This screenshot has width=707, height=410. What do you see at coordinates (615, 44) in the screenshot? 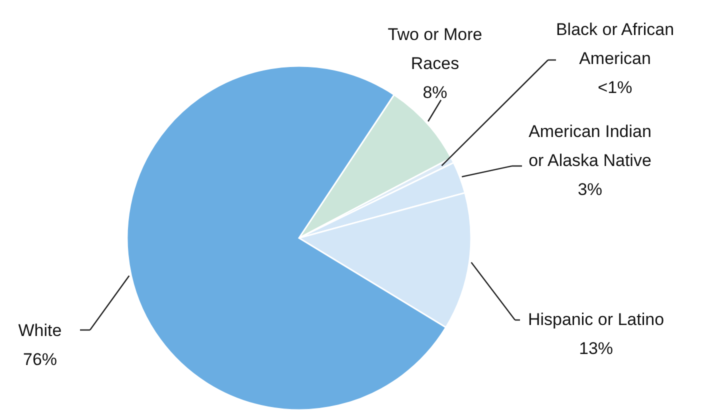
I see `slice-label: Black or African American` at bounding box center [615, 44].